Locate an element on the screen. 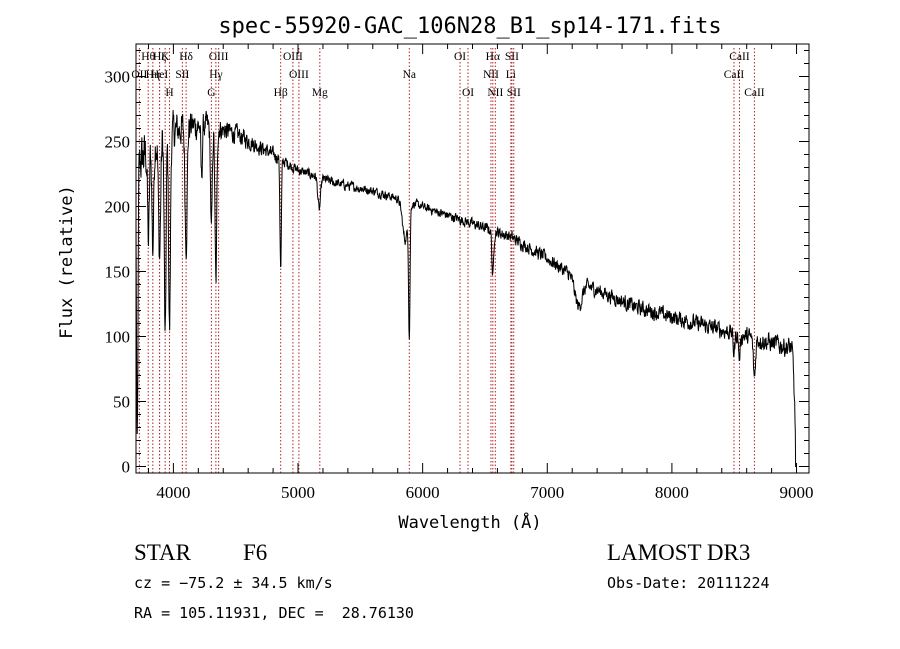 The image size is (900, 649). coordinates-readout: RA = 105.11931, DEC = 28.76130 is located at coordinates (274, 613).